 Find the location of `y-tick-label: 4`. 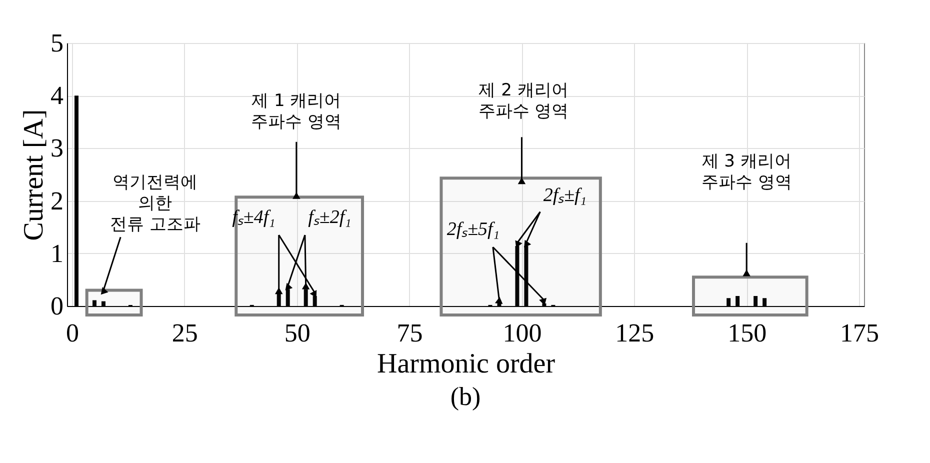

y-tick-label: 4 is located at coordinates (57, 95).